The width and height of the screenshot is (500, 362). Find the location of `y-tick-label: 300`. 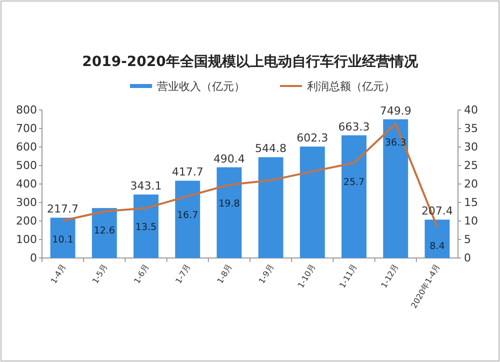

y-tick-label: 300 is located at coordinates (26, 202).